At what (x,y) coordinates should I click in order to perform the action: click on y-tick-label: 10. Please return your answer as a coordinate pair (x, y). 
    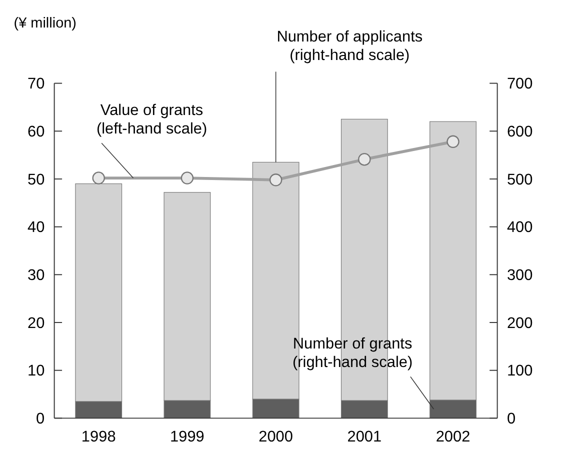
    Looking at the image, I should click on (36, 371).